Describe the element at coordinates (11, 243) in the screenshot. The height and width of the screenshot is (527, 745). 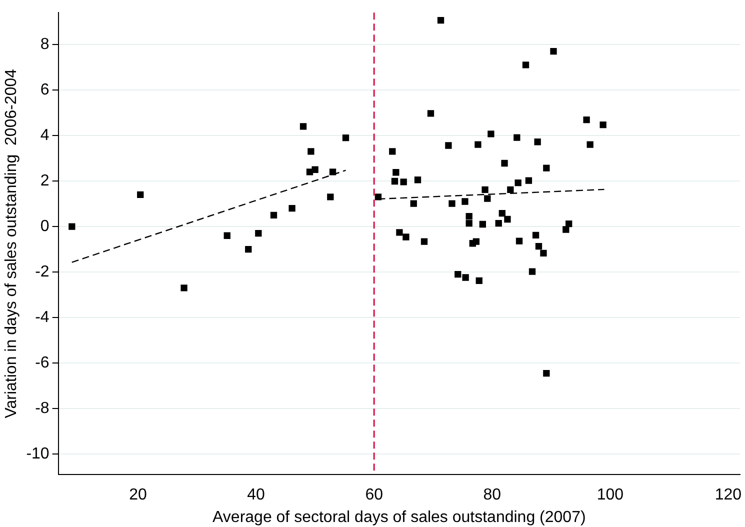
I see `y-axis-title: Variation in days of sales outstanding 2006-2004` at that location.